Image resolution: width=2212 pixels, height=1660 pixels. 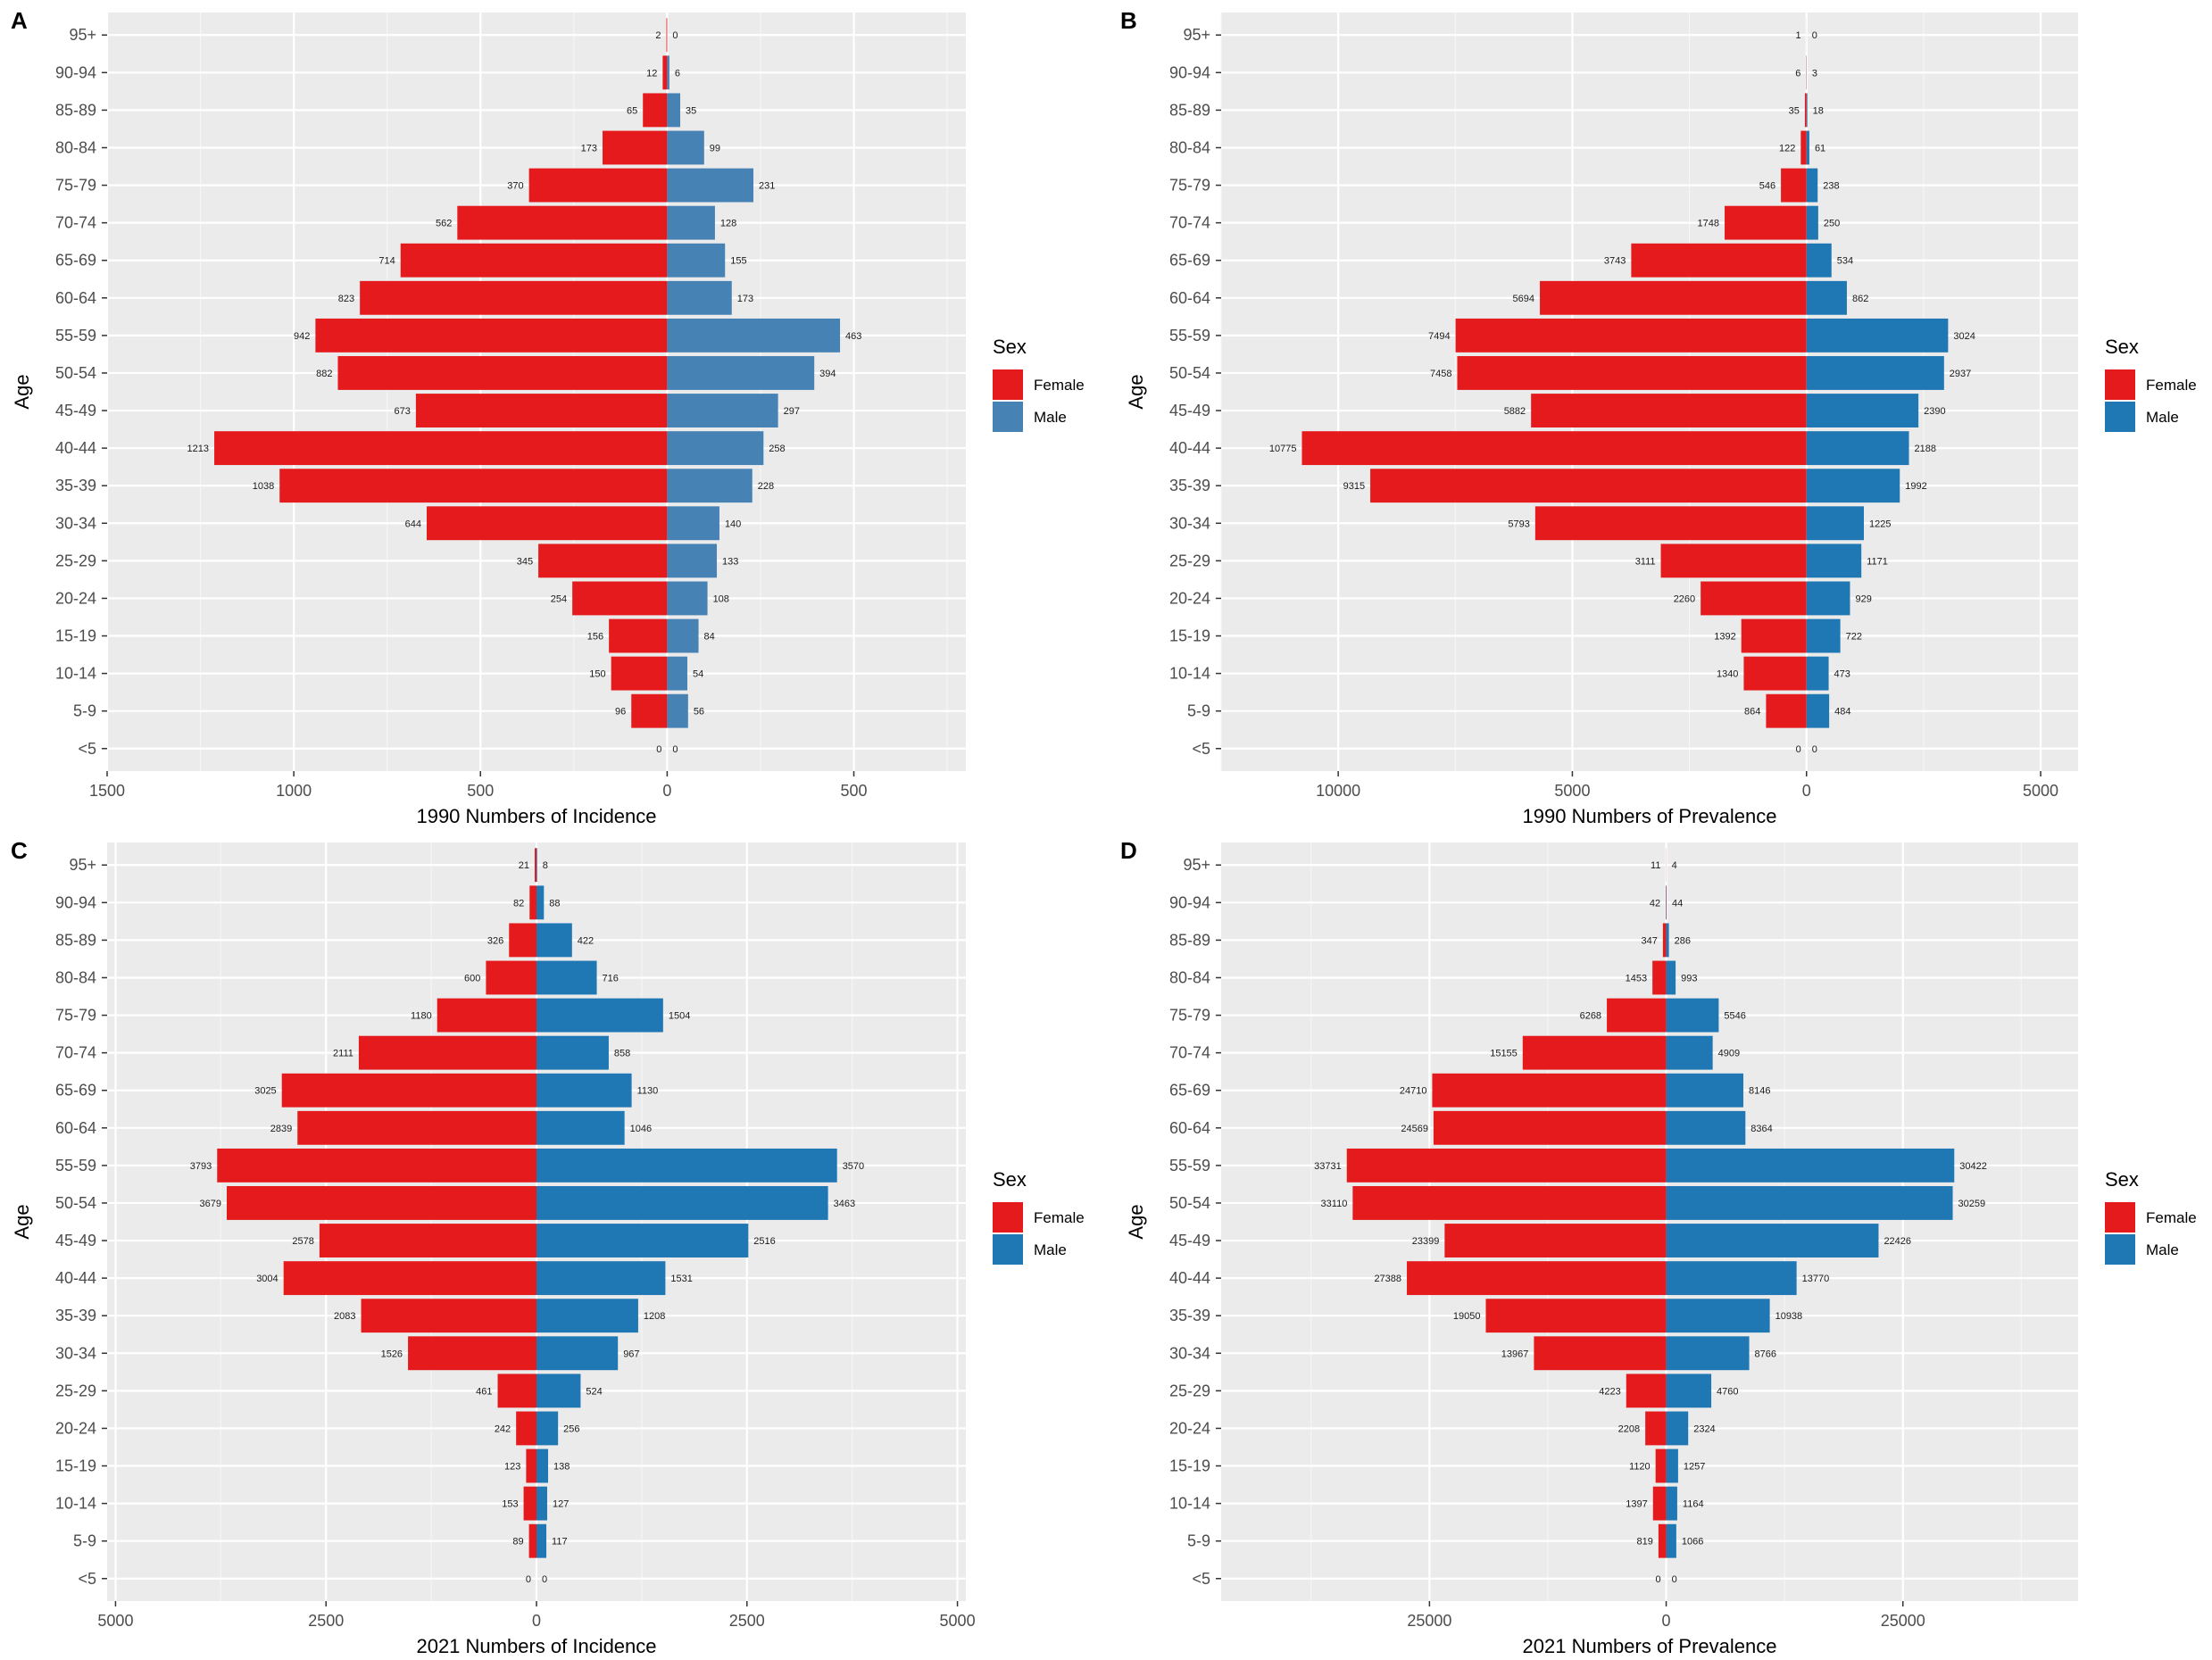 What do you see at coordinates (1504, 1054) in the screenshot?
I see `female-value-label: 15155` at bounding box center [1504, 1054].